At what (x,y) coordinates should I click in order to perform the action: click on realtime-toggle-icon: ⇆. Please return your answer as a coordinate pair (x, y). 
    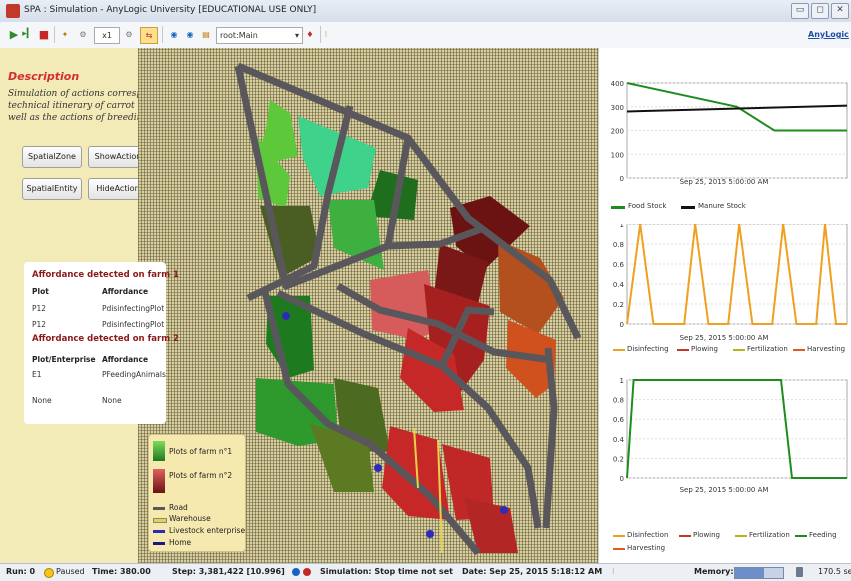
    Looking at the image, I should click on (149, 35).